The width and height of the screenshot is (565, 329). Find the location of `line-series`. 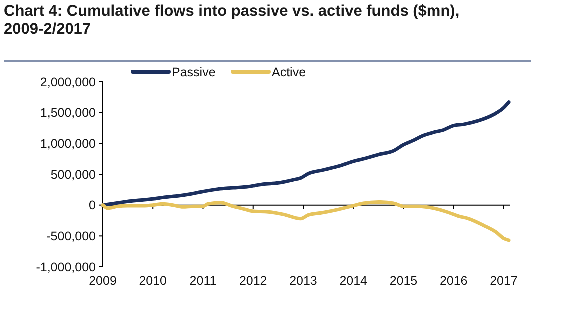

line-series is located at coordinates (306, 221).